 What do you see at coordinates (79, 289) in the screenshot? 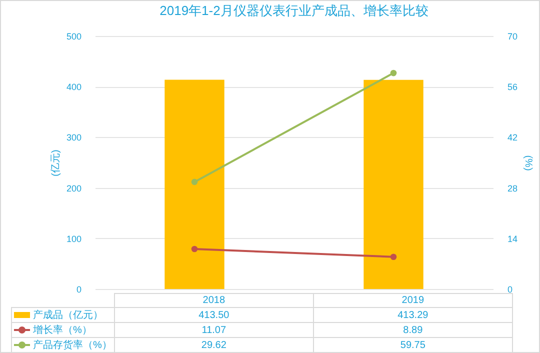
I see `y-tick-label: 0` at bounding box center [79, 289].